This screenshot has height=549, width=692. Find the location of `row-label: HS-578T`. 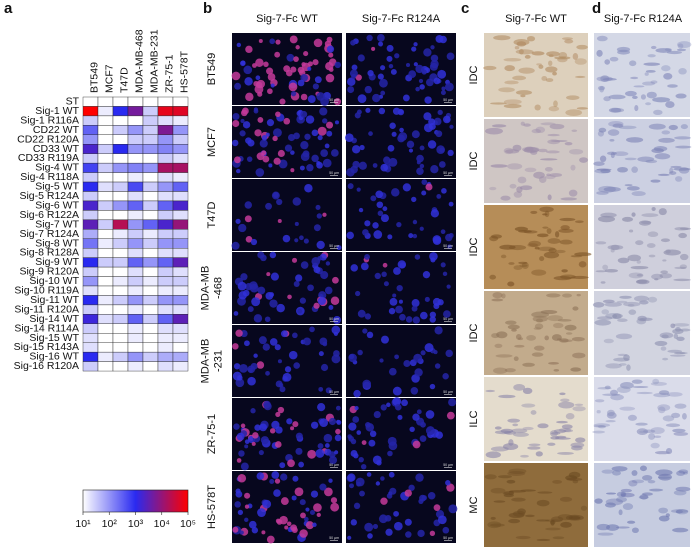

row-label: HS-578T is located at coordinates (212, 507).